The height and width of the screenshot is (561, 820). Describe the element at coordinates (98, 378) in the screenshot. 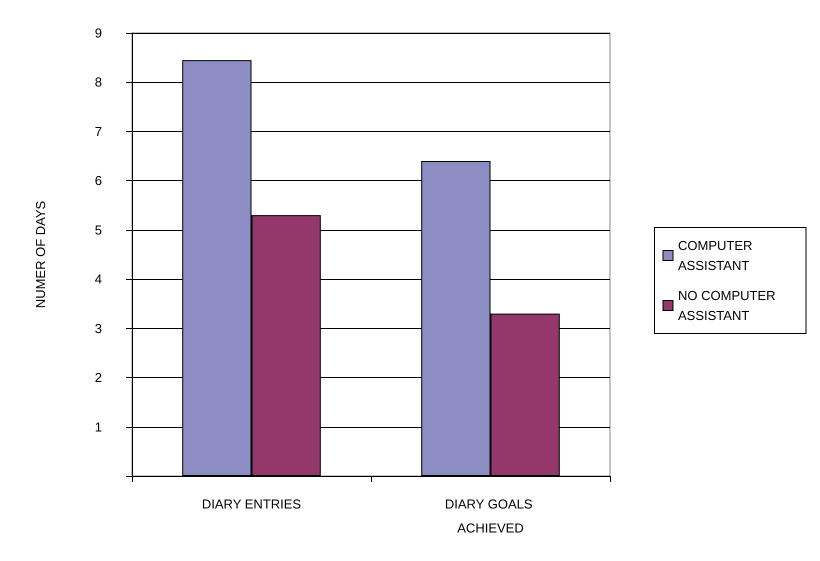

I see `y-tick-label: 2` at that location.